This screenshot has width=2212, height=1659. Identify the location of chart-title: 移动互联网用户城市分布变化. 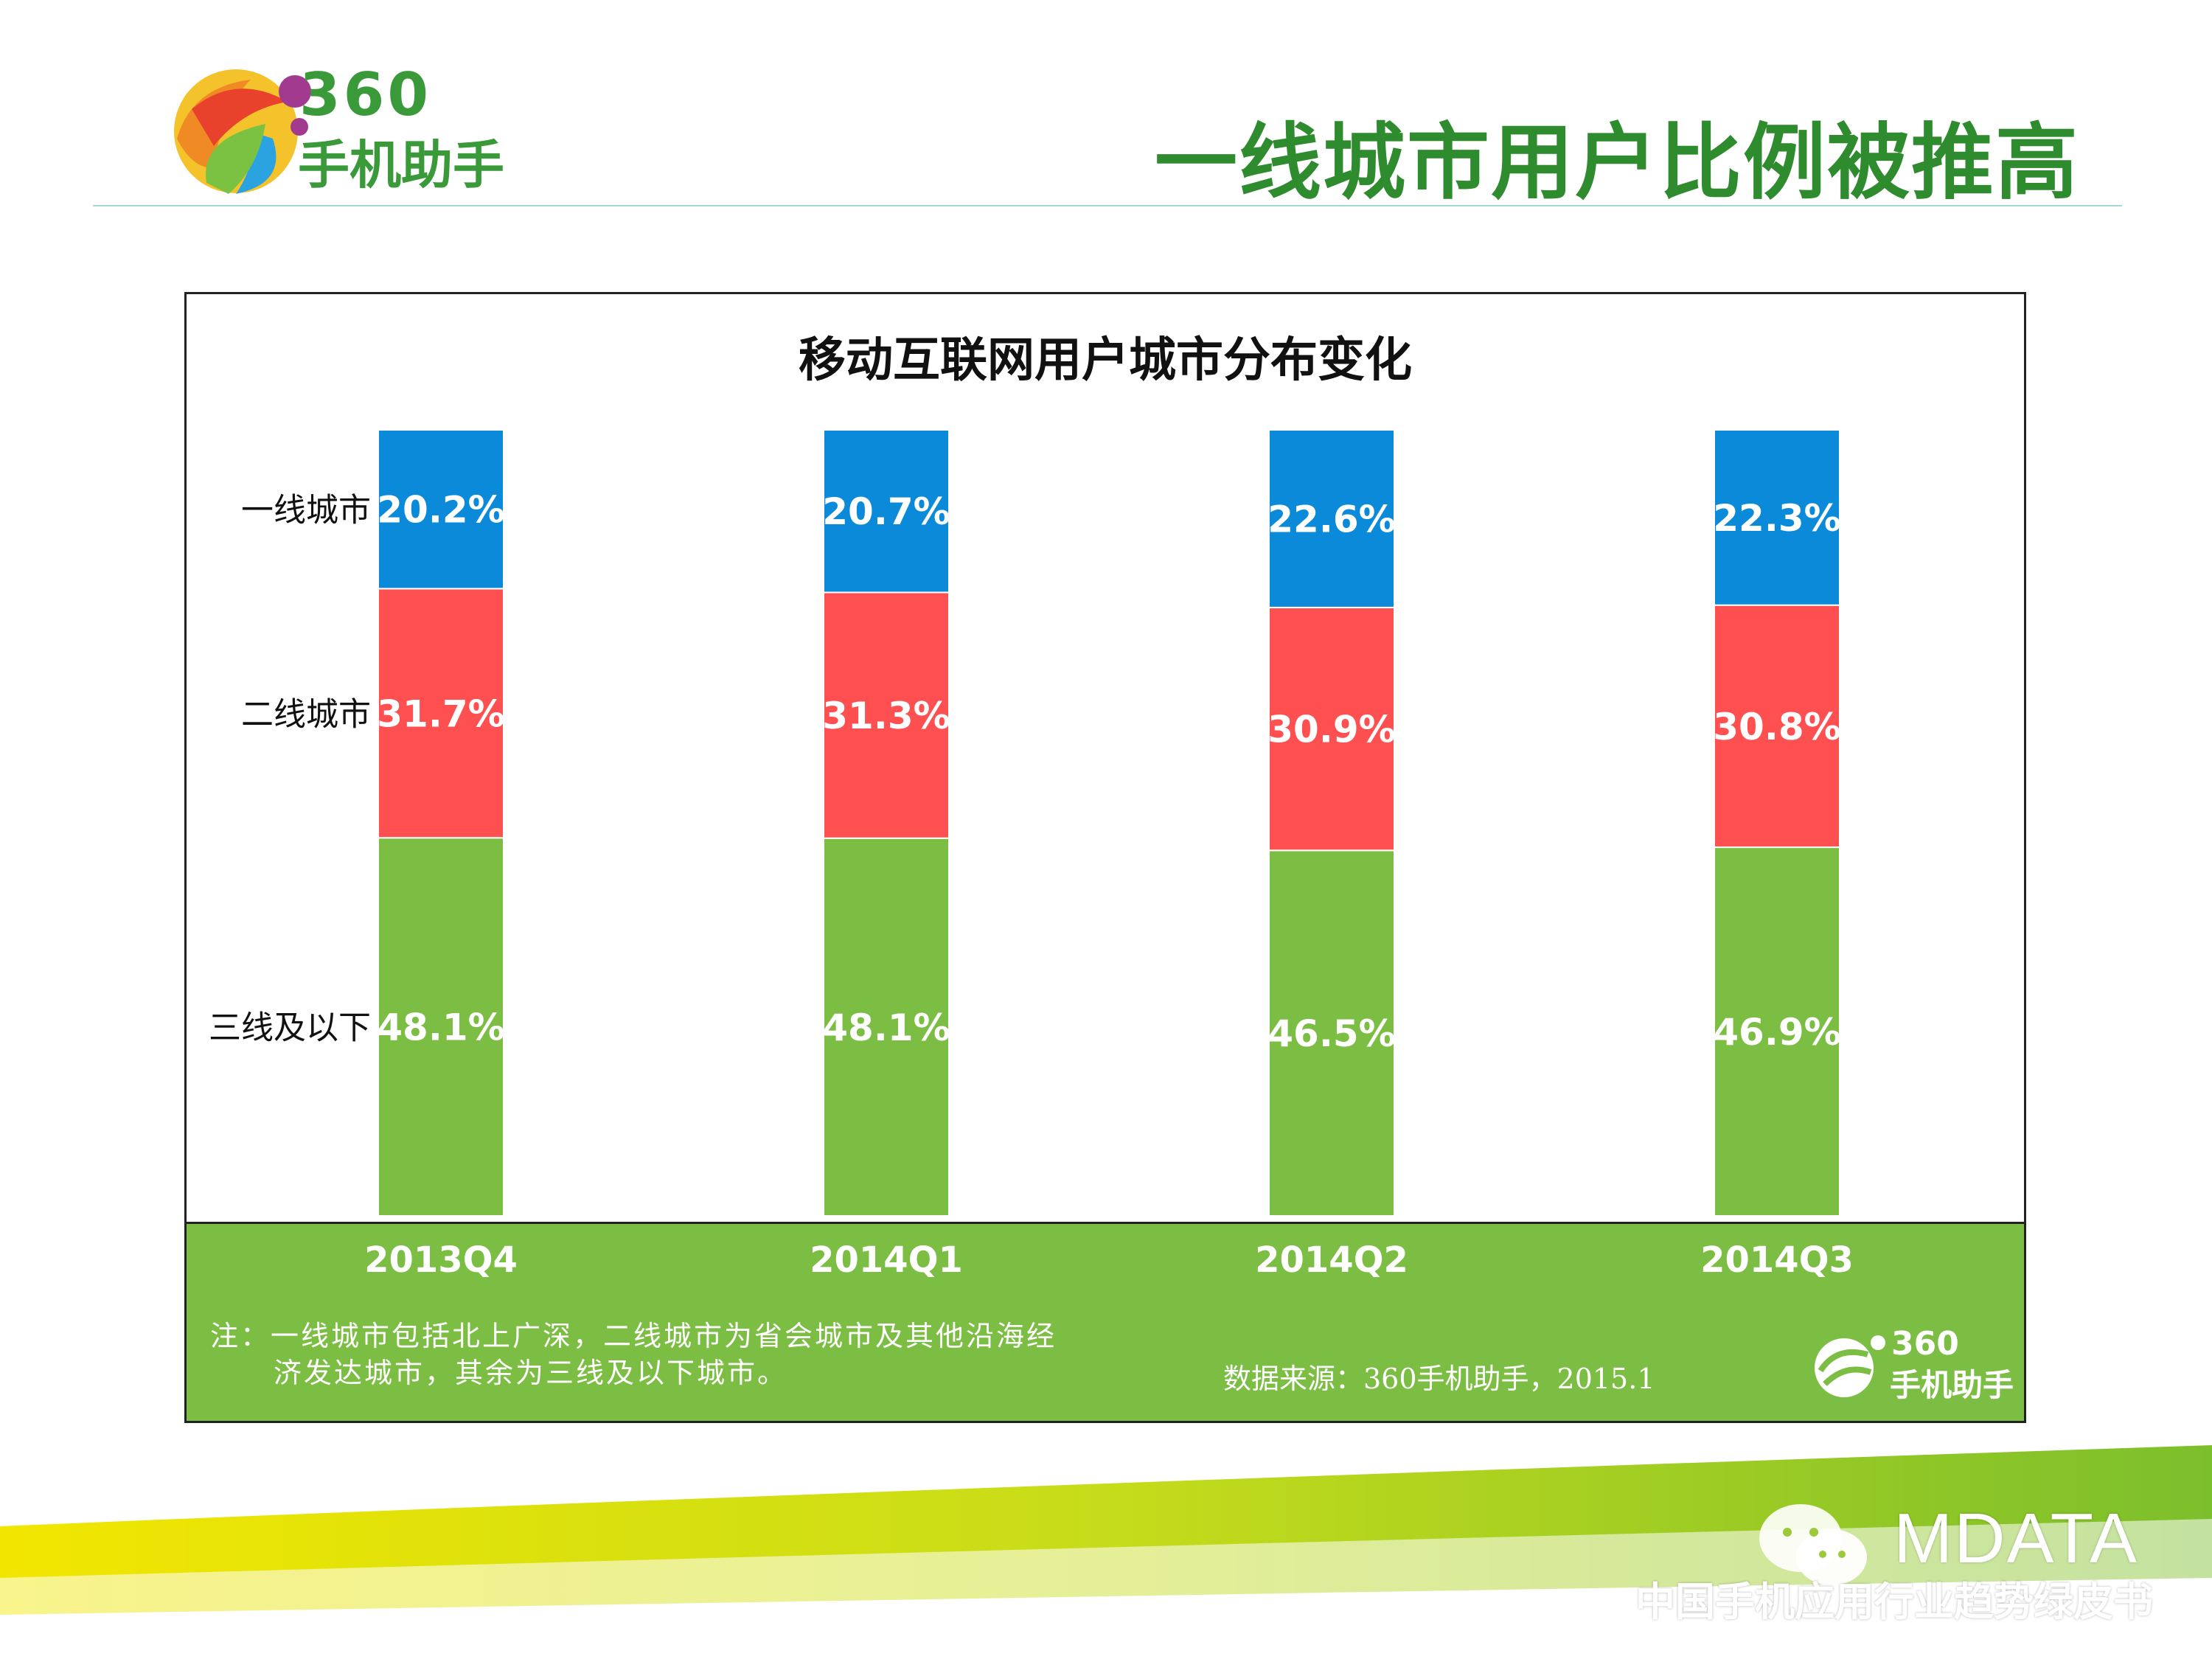
(1105, 360).